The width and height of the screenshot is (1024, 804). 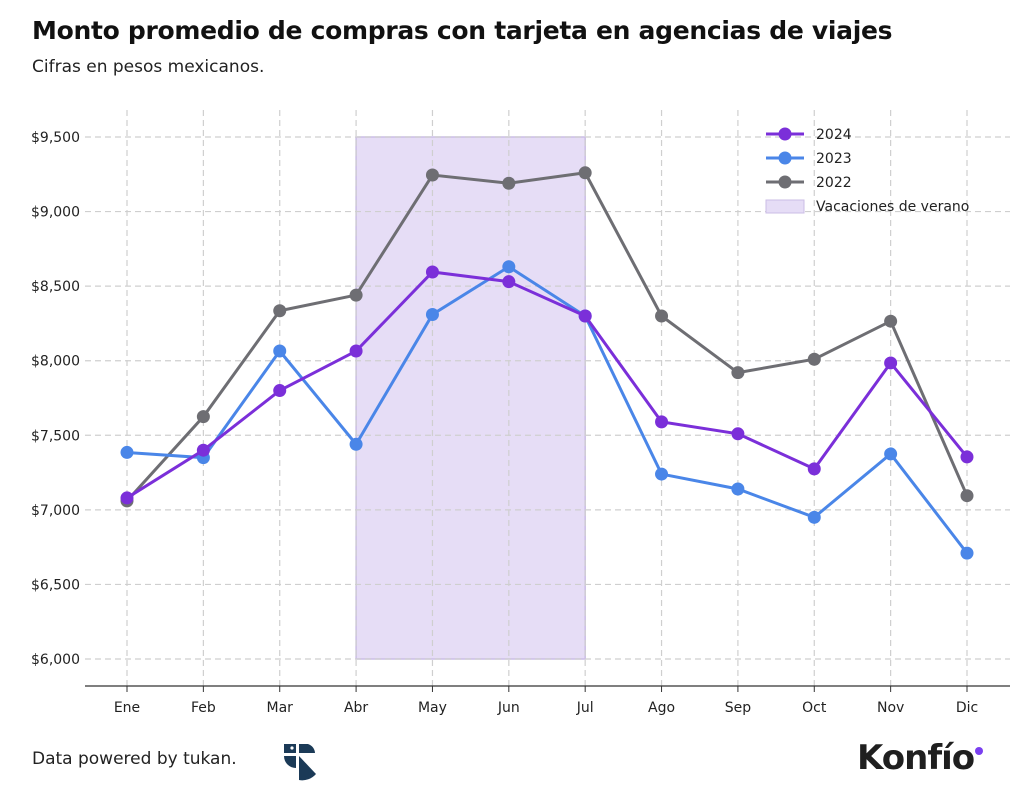 What do you see at coordinates (834, 159) in the screenshot?
I see `legend-label-2023: 2023` at bounding box center [834, 159].